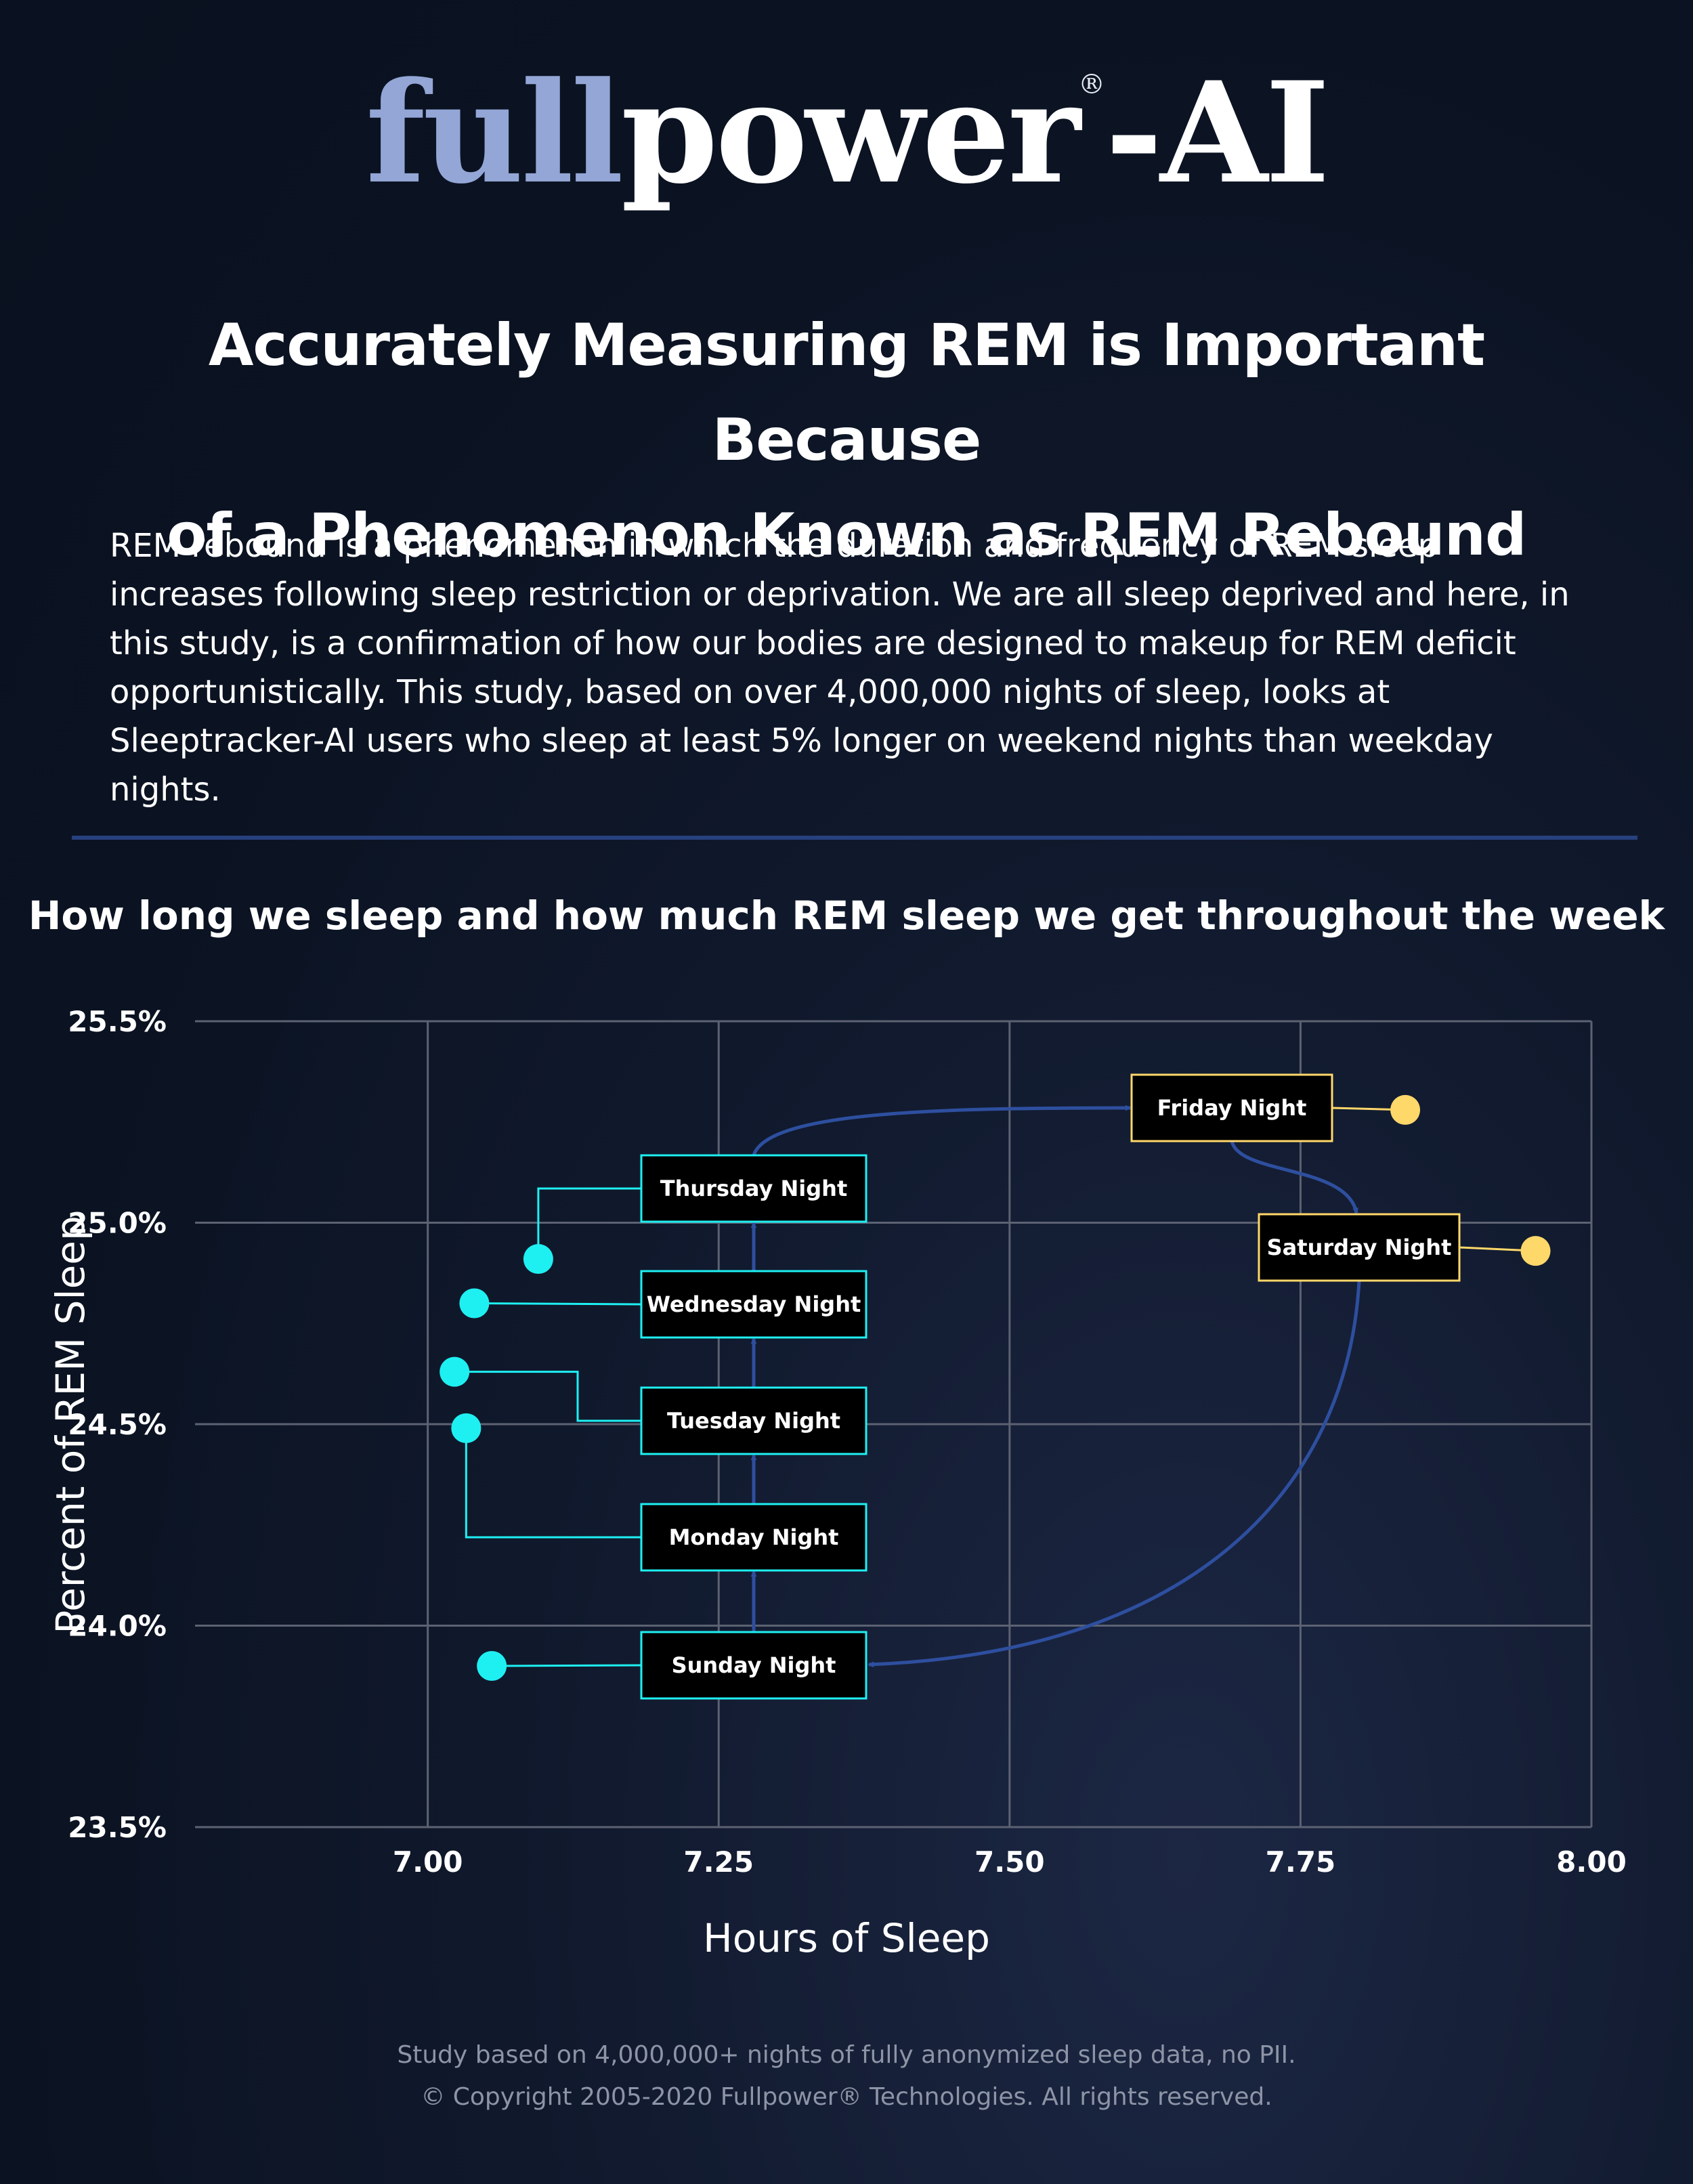 This screenshot has height=2184, width=1693. I want to click on y-tick-label: 25.0%, so click(118, 1223).